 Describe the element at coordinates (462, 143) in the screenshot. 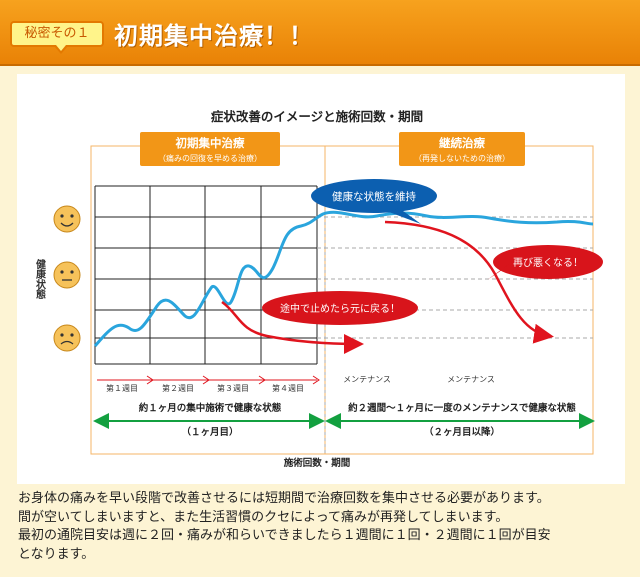

I see `phase2-title: 継続治療` at that location.